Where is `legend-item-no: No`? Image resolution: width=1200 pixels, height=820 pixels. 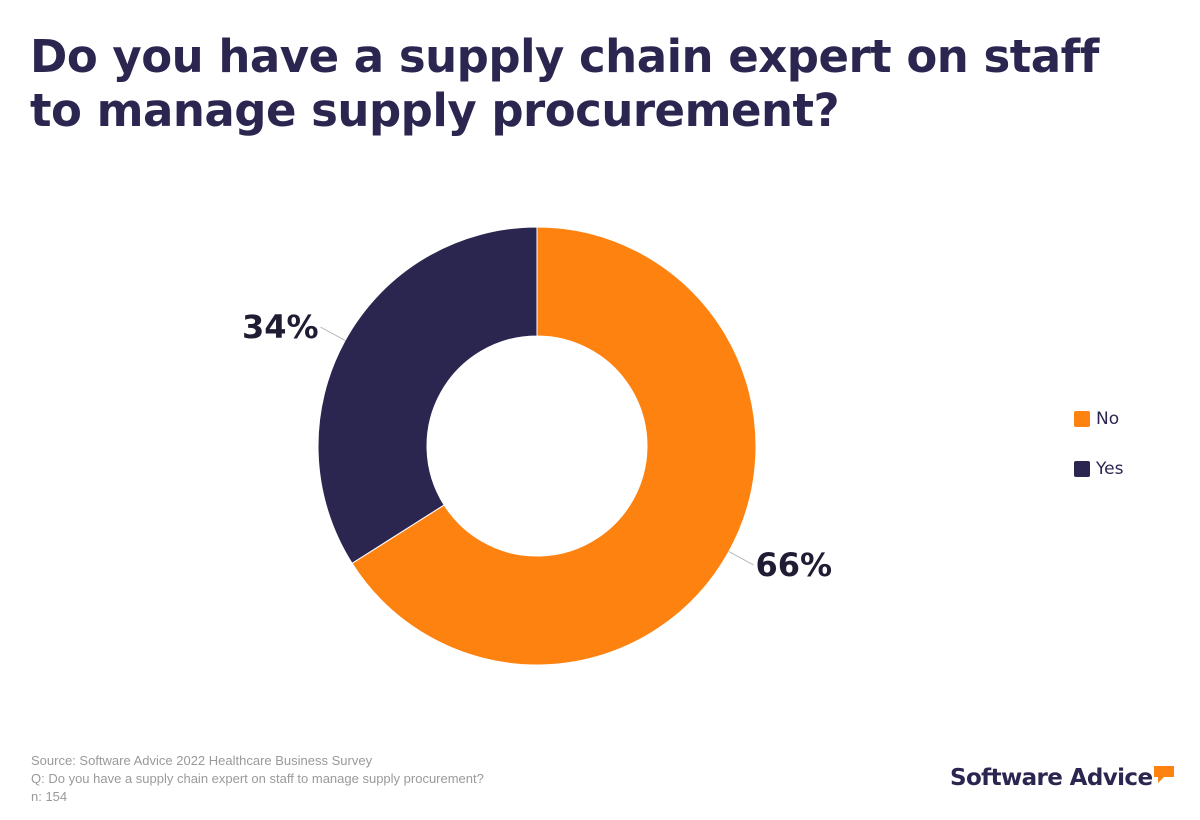
legend-item-no: No is located at coordinates (1098, 419).